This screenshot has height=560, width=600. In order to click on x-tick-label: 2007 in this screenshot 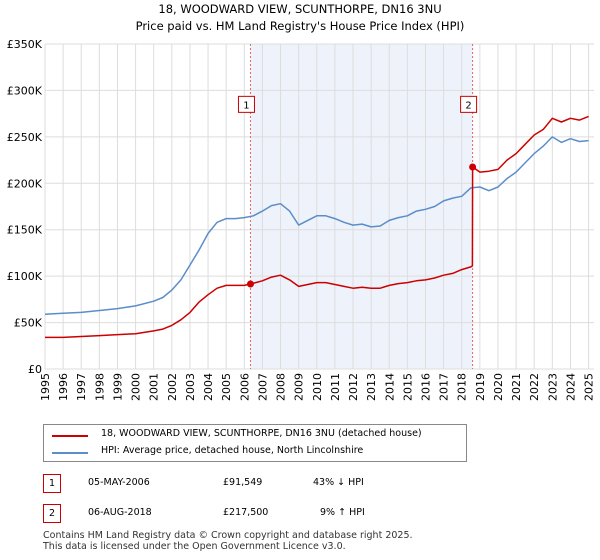, I will do `click(262, 387)`.